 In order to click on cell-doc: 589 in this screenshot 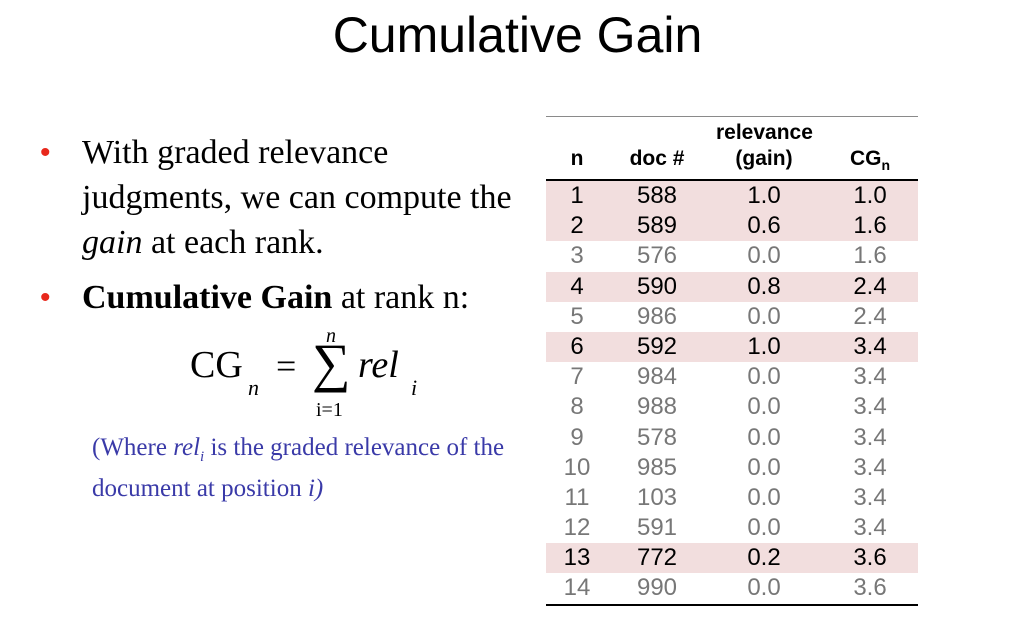, I will do `click(657, 226)`.